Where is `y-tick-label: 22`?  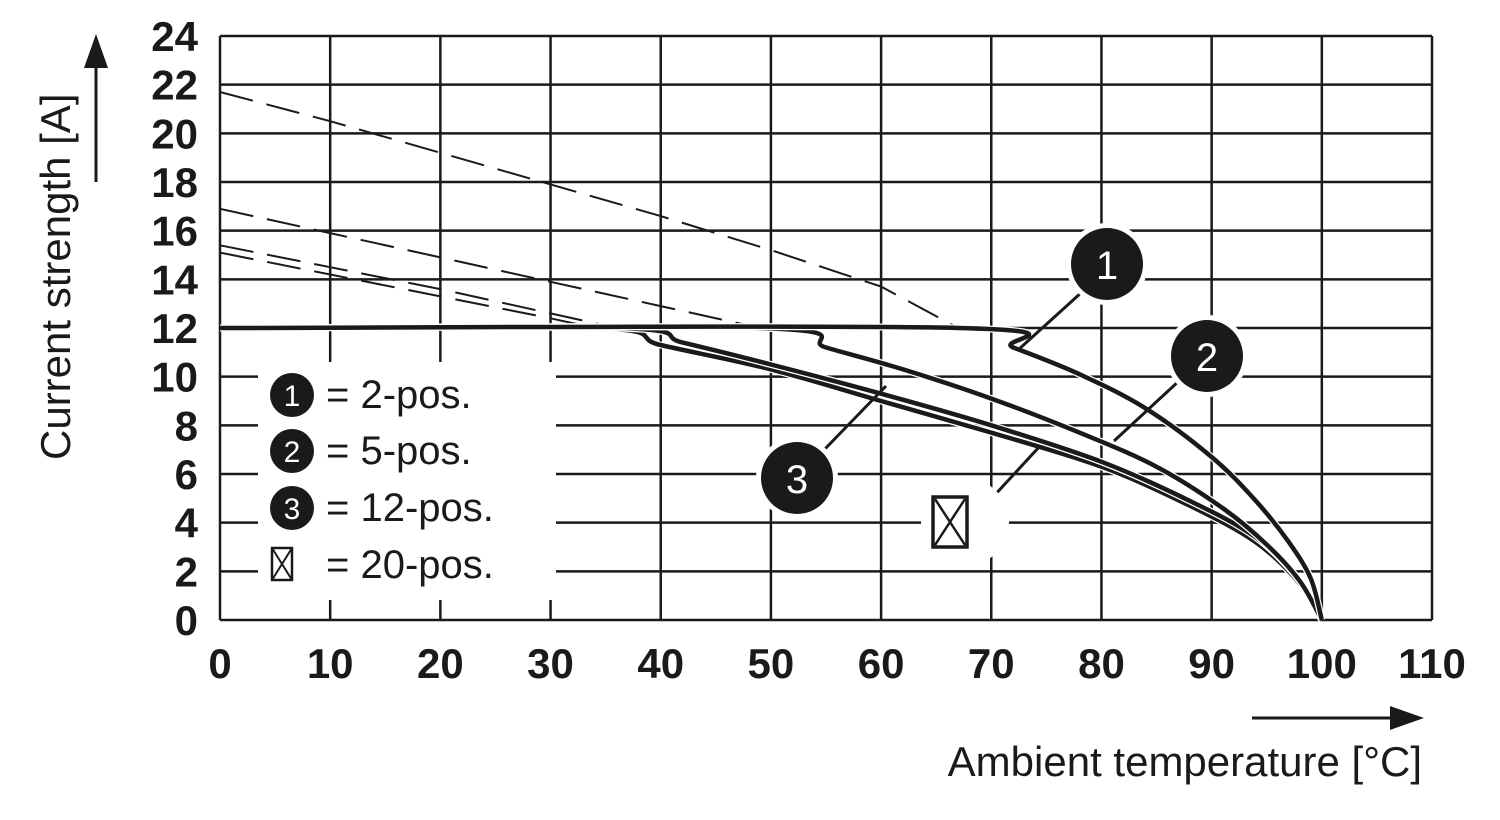 y-tick-label: 22 is located at coordinates (174, 85).